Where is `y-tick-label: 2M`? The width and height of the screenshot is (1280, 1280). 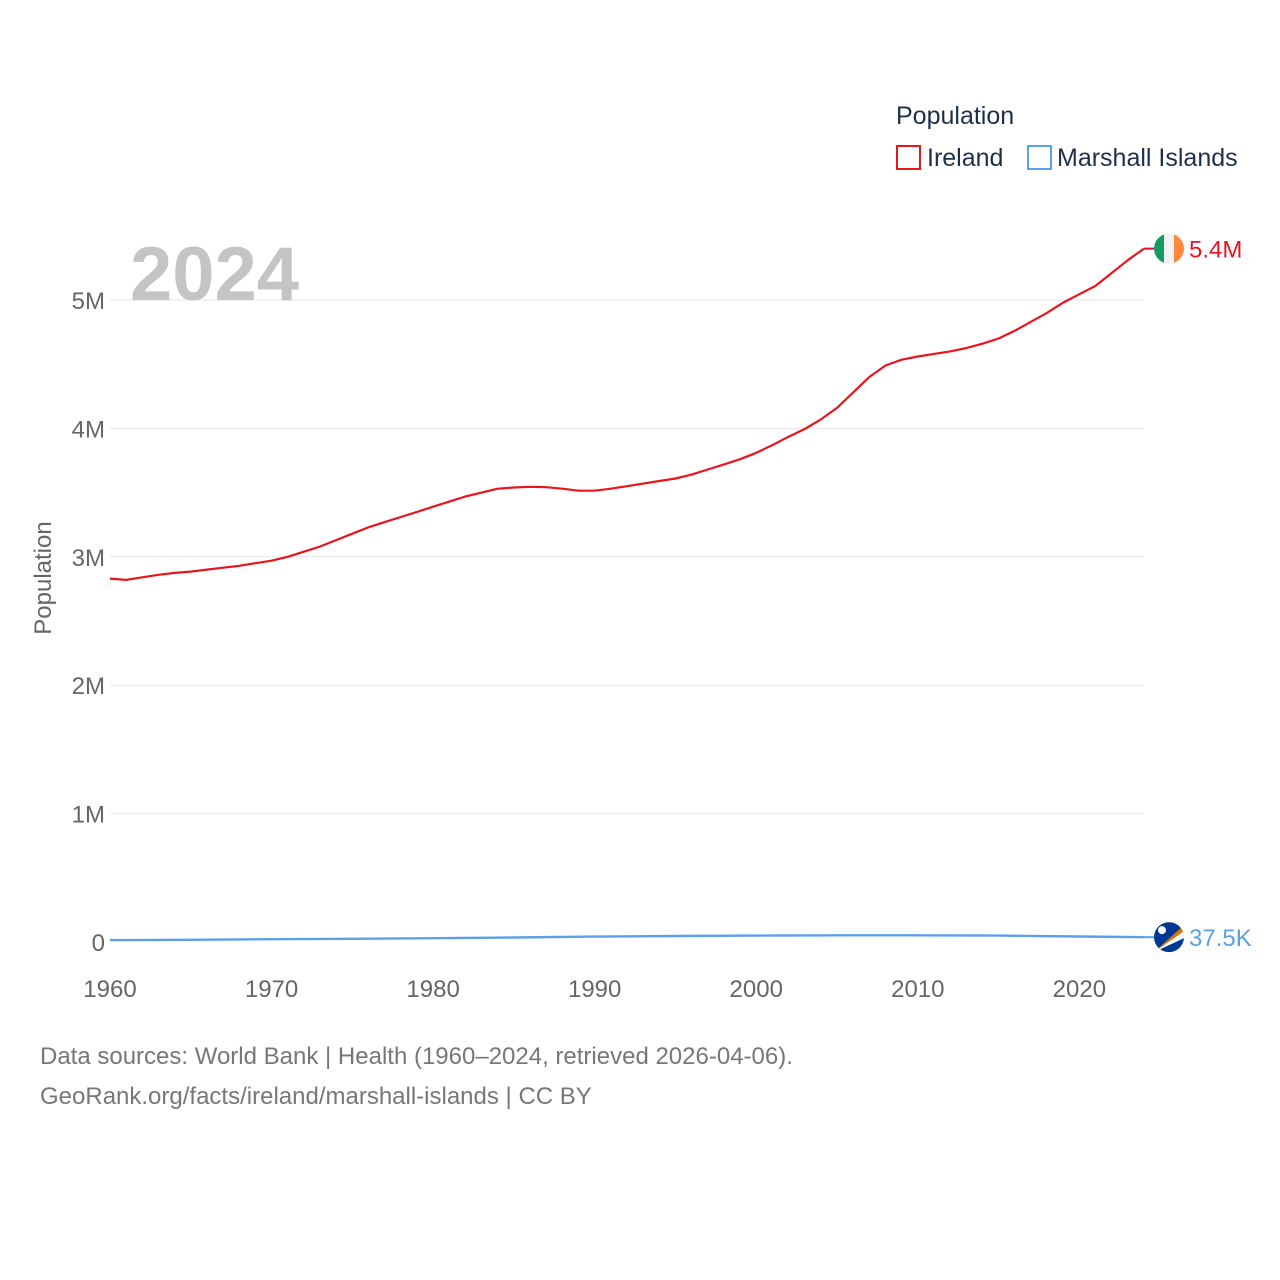 y-tick-label: 2M is located at coordinates (88, 686).